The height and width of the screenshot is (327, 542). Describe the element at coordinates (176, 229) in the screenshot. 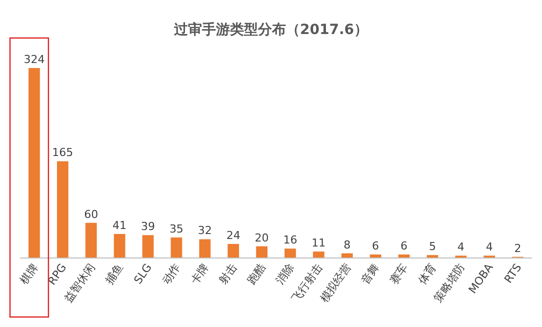

I see `data-label: 35` at that location.